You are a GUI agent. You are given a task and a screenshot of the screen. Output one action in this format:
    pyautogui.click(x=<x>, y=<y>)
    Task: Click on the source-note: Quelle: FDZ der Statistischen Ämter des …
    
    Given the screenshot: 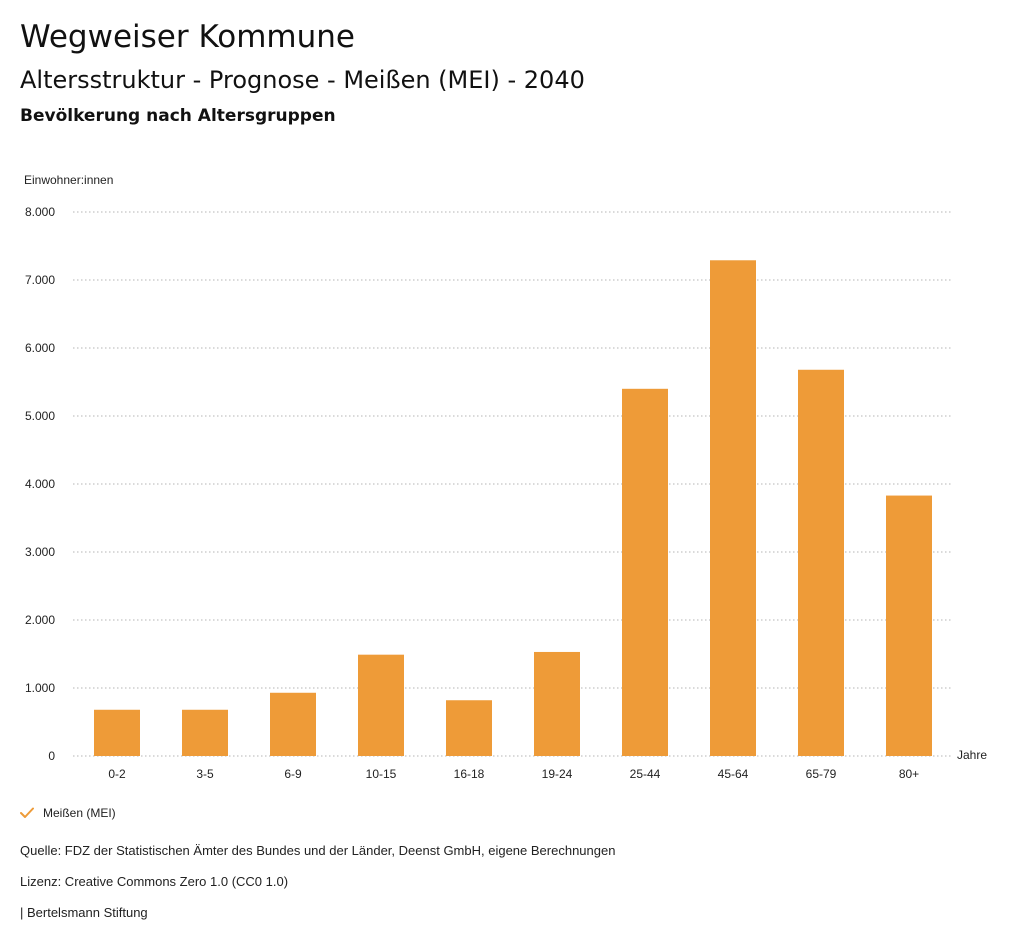 What is the action you would take?
    pyautogui.click(x=318, y=850)
    